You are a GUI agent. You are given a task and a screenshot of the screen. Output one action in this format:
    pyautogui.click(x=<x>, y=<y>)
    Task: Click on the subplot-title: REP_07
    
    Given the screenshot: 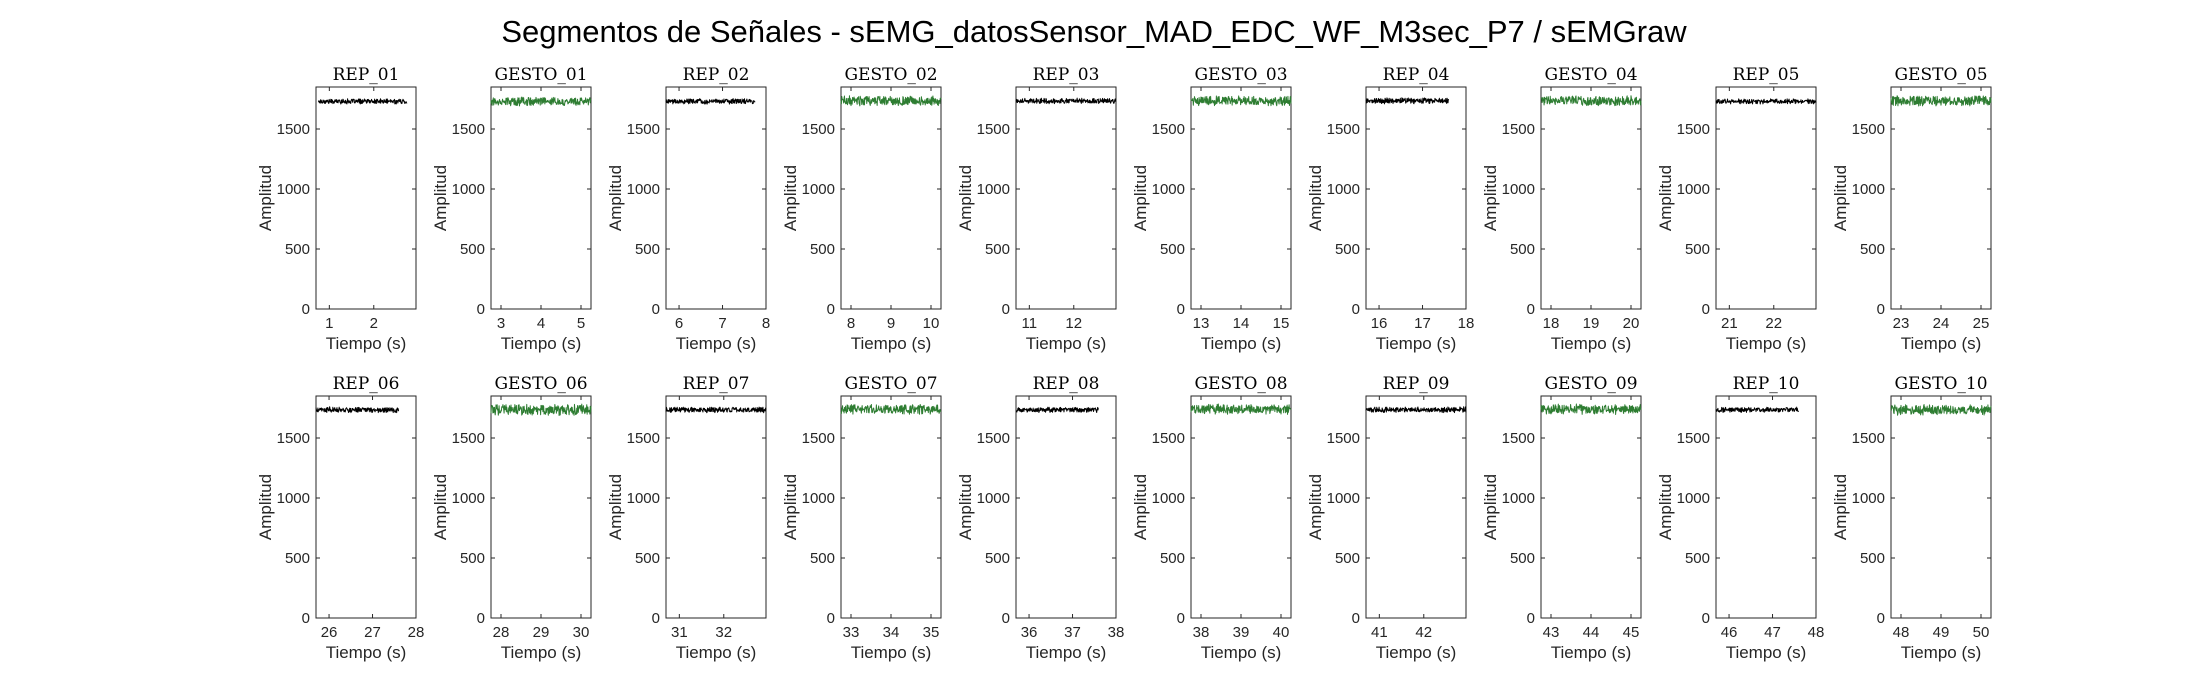 What is the action you would take?
    pyautogui.click(x=716, y=384)
    